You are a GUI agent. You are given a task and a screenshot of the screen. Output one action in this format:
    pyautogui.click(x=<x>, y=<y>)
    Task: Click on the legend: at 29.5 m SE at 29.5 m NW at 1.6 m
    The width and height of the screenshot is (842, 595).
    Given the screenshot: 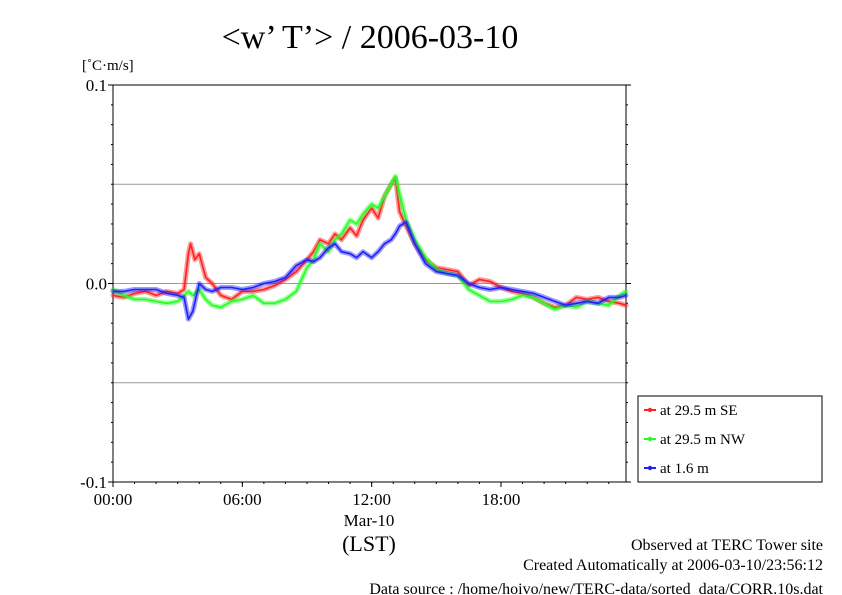 What is the action you would take?
    pyautogui.click(x=730, y=439)
    